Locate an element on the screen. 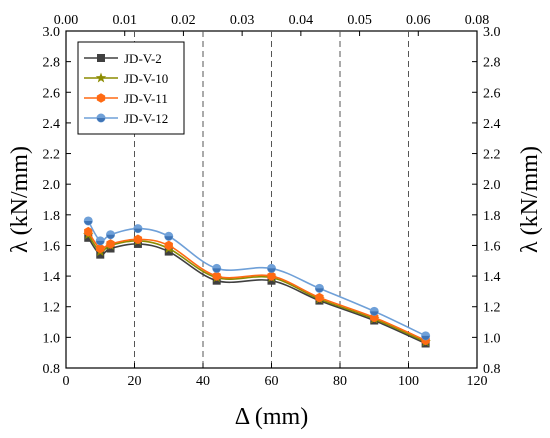 This screenshot has height=438, width=550. y2-axis-title: λ (kN/mm) is located at coordinates (530, 199).